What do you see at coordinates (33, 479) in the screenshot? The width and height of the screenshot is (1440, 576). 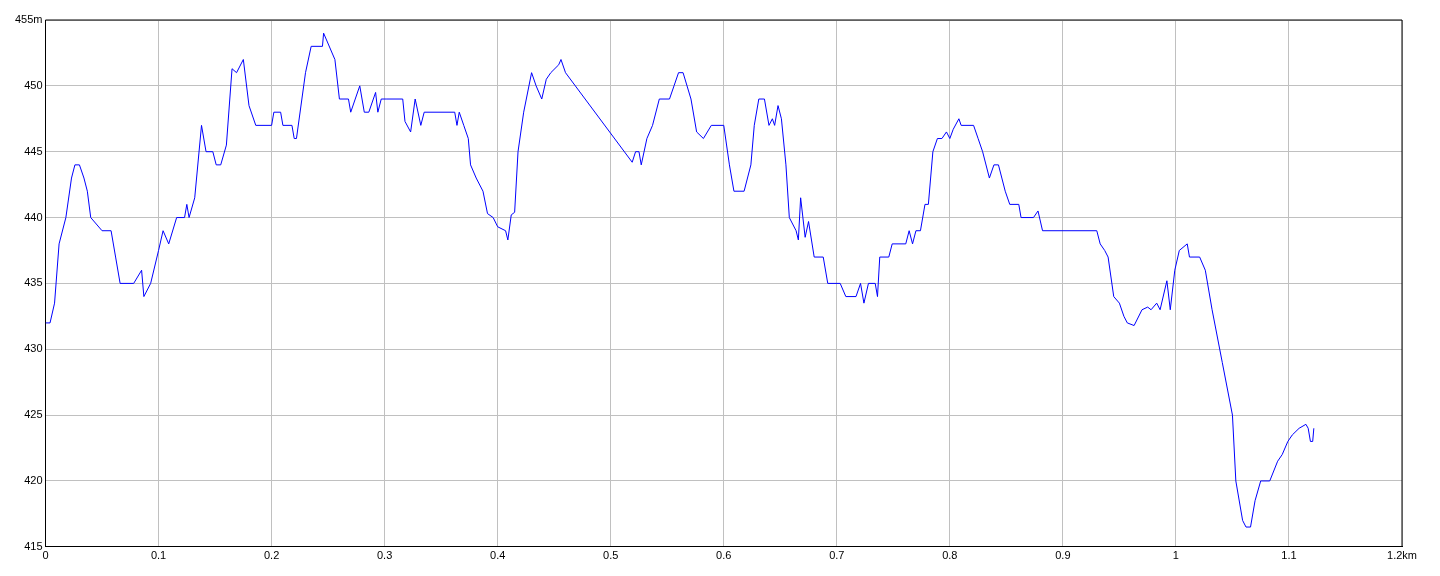 I see `y-tick-label: 420` at bounding box center [33, 479].